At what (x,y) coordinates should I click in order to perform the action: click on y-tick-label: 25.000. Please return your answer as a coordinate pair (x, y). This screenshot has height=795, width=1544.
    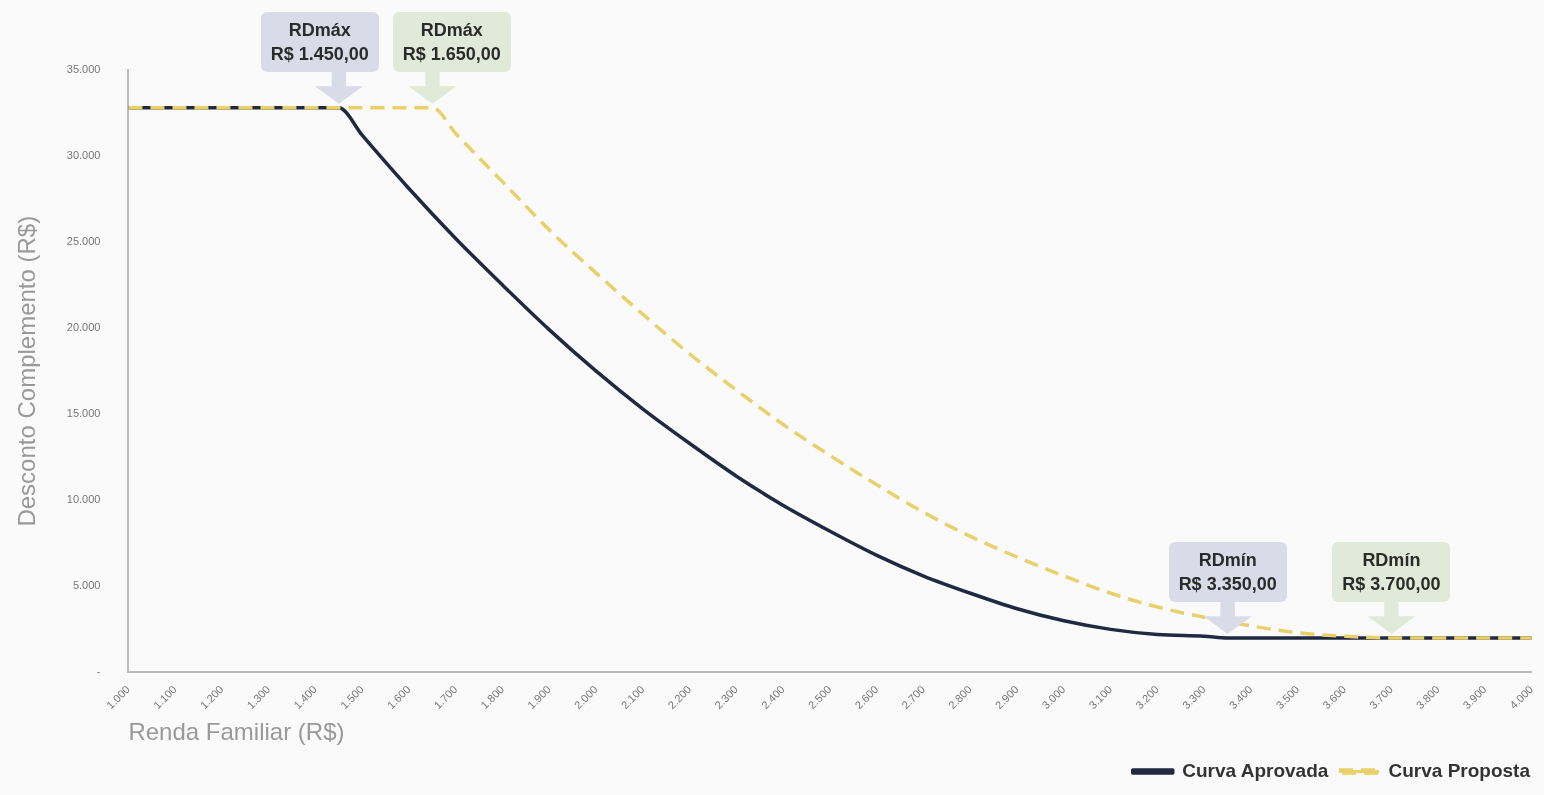
    Looking at the image, I should click on (83, 241).